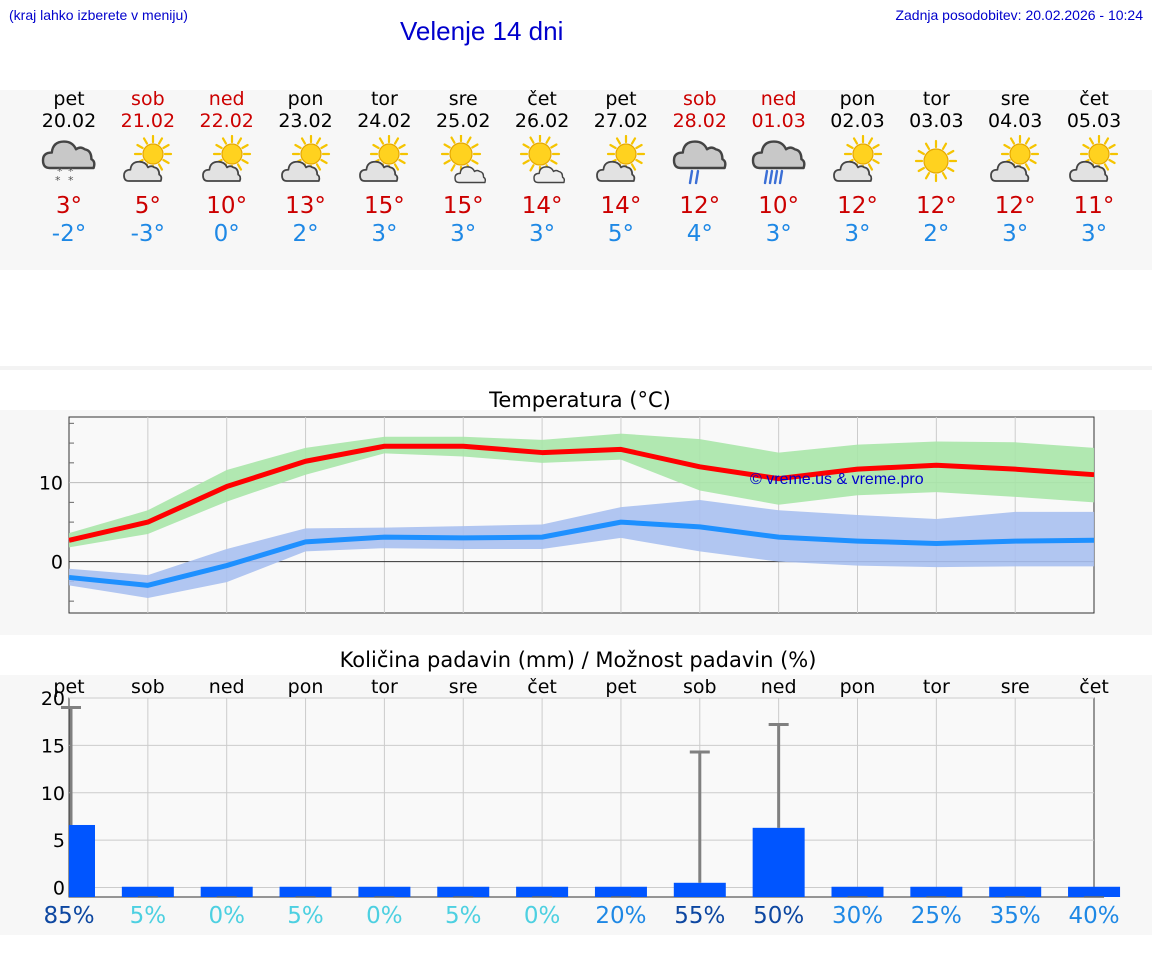  I want to click on day-column: pon 23.02 13° 2°, so click(306, 168).